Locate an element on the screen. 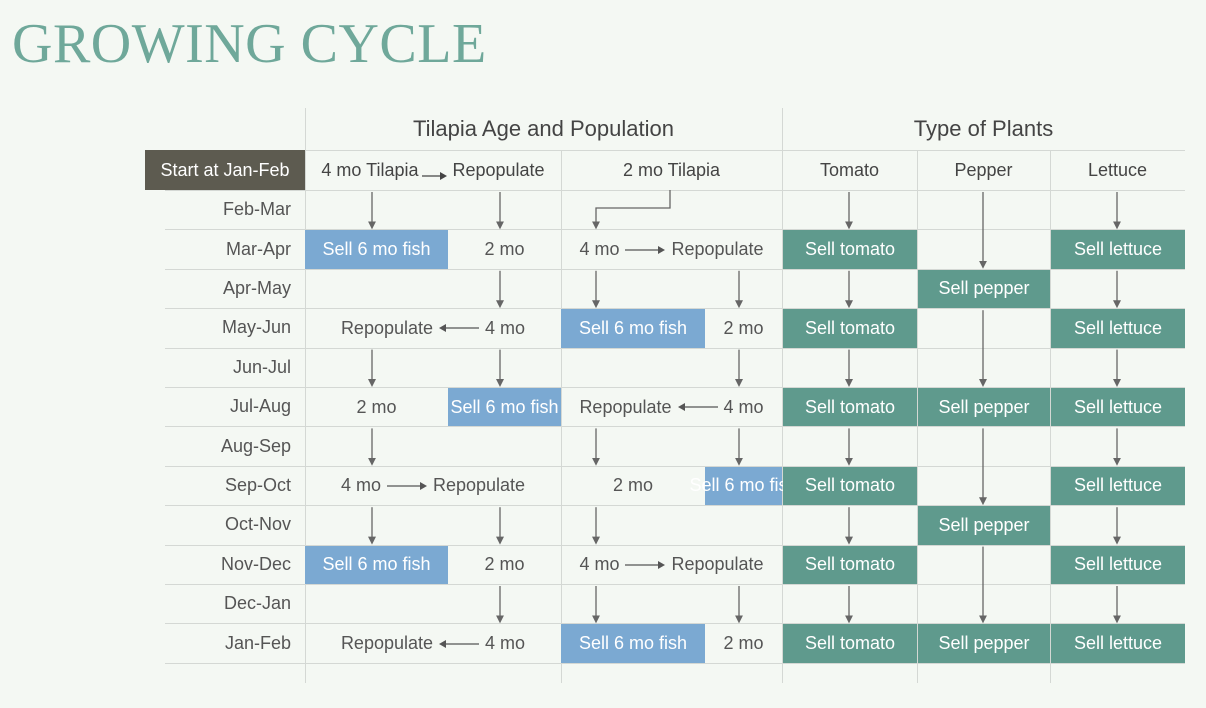 The width and height of the screenshot is (1206, 708). col-repopulate-label: Repopulate is located at coordinates (498, 169).